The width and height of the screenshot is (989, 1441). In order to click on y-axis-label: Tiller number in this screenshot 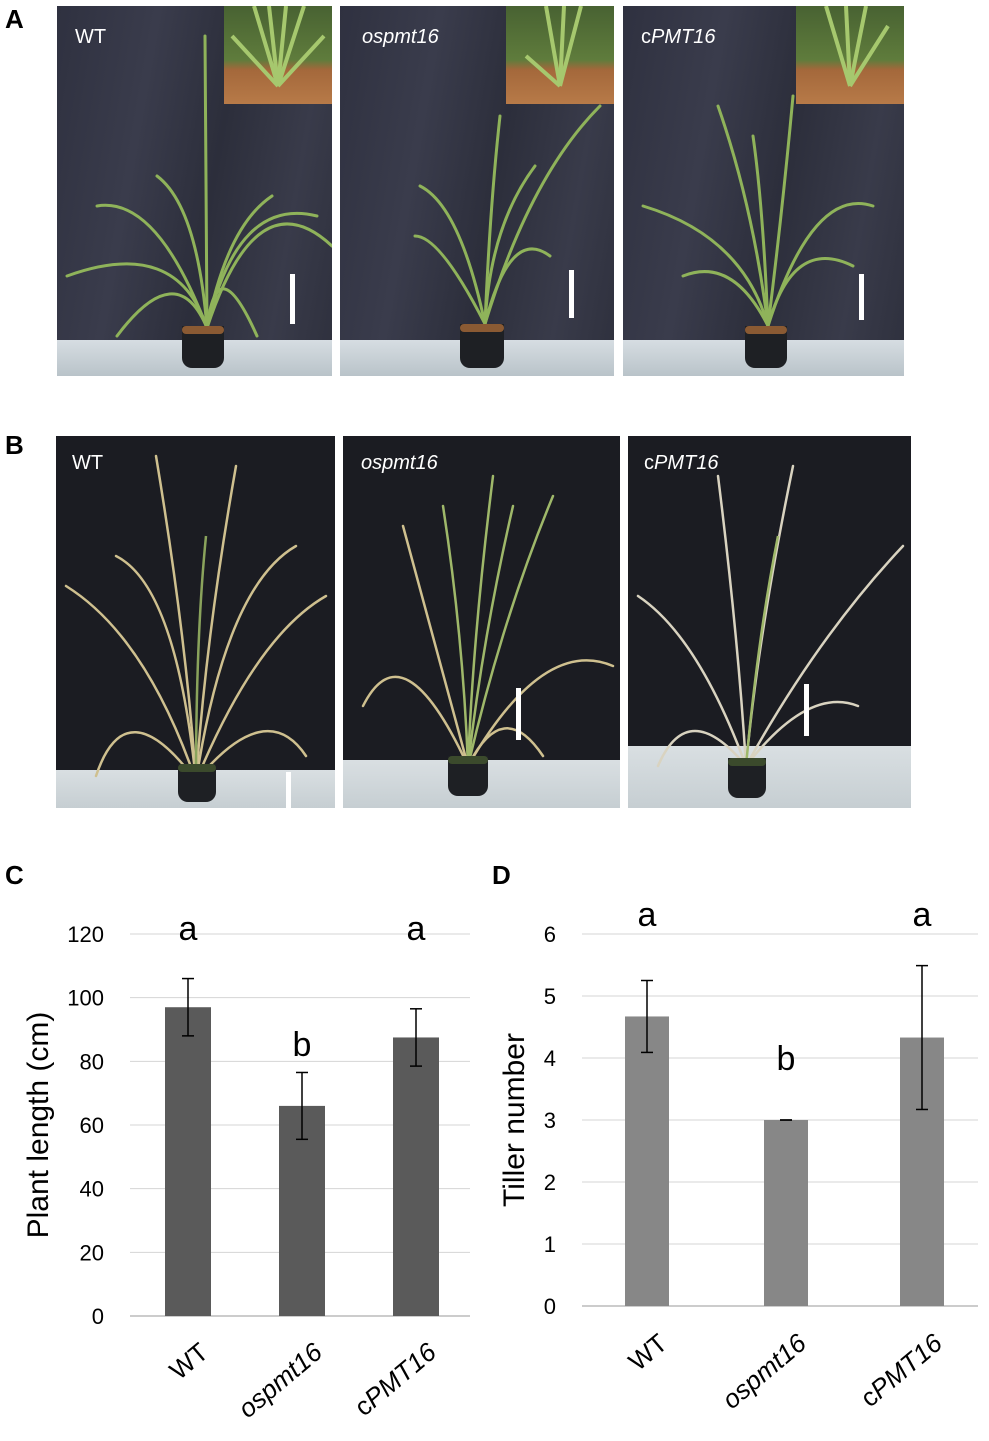, I will do `click(514, 1120)`.